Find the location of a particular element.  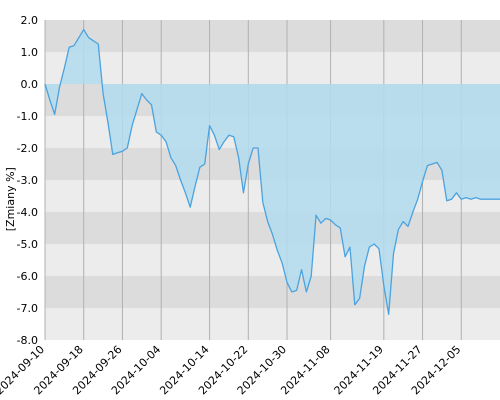

y-tick-label: -4.0 is located at coordinates (27, 212).